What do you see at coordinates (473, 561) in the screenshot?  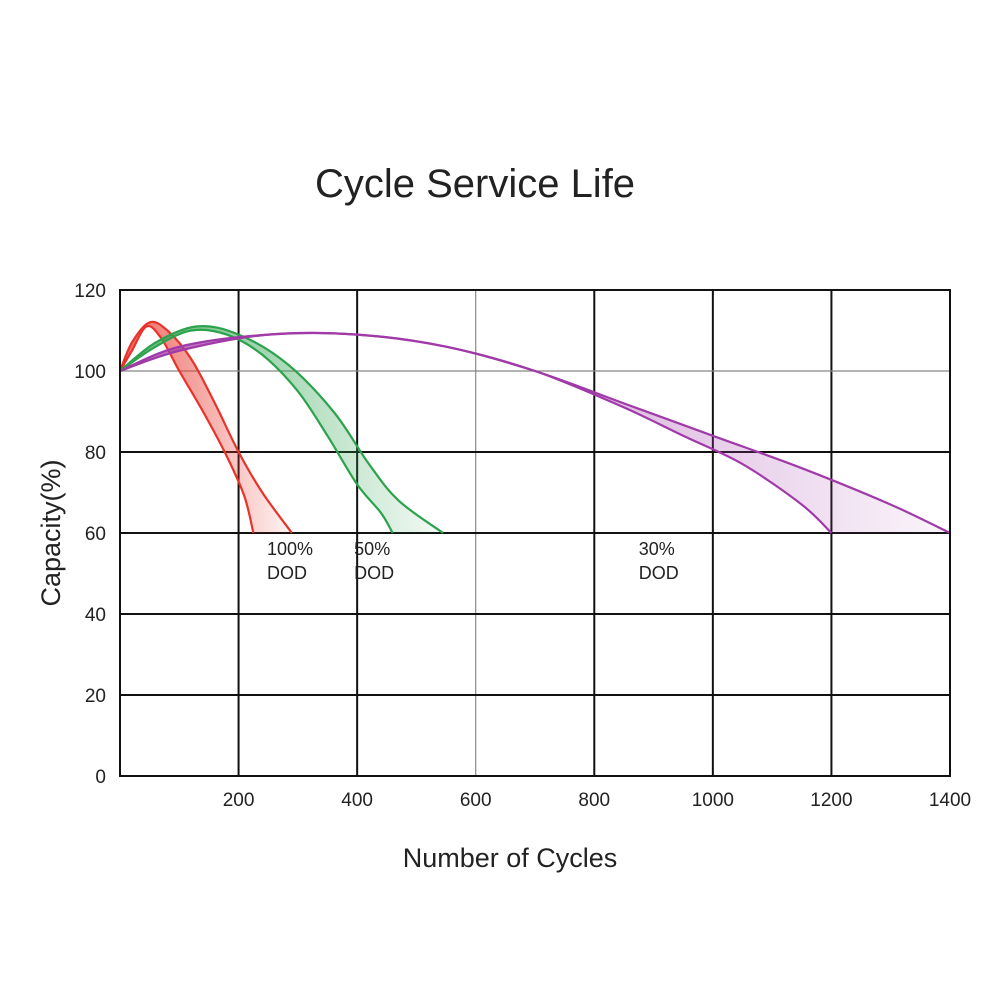 I see `series-annotations: 100% DOD 50% DOD 30% DOD` at bounding box center [473, 561].